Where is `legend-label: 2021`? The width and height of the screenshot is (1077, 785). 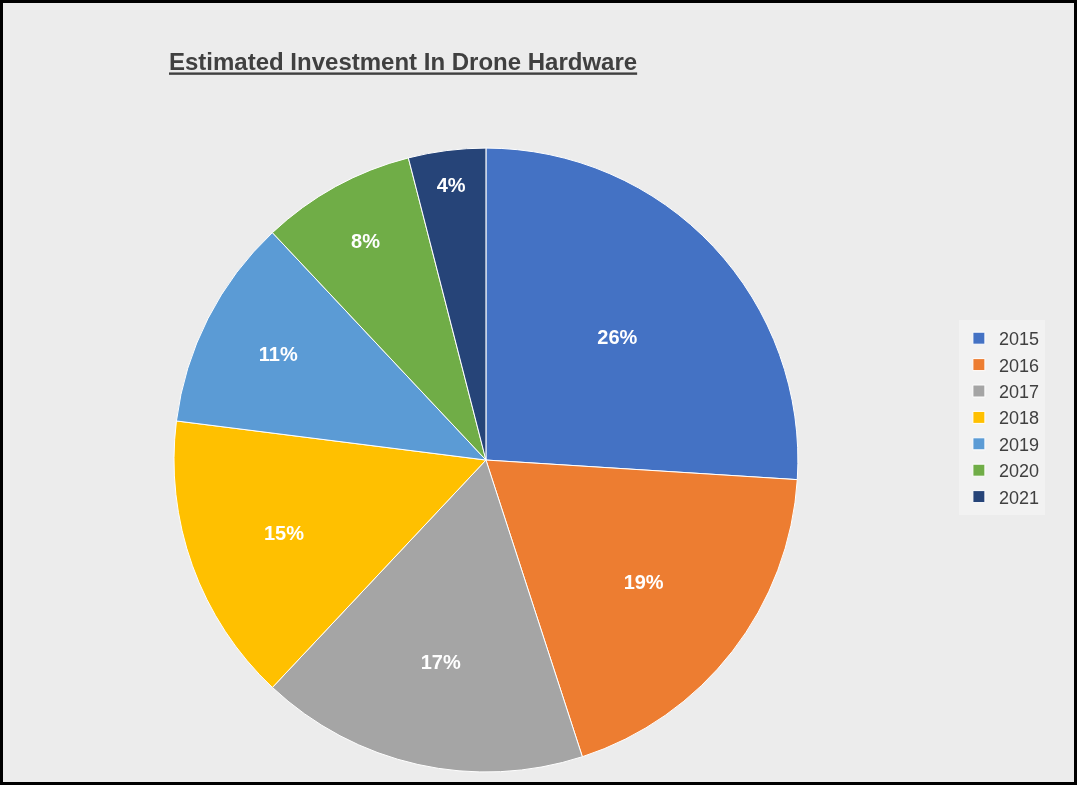 legend-label: 2021 is located at coordinates (1018, 497).